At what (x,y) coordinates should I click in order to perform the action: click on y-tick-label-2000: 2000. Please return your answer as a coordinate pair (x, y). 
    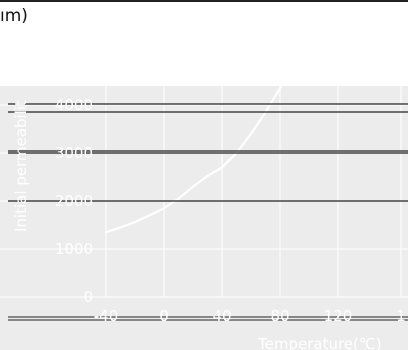
    Looking at the image, I should click on (74, 201).